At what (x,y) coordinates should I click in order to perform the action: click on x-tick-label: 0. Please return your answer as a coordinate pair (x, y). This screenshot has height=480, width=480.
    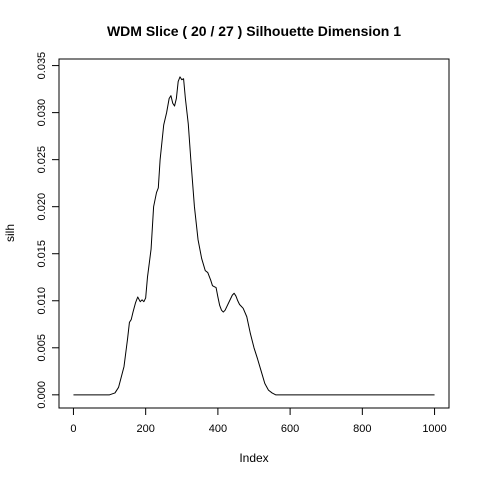
    Looking at the image, I should click on (73, 429).